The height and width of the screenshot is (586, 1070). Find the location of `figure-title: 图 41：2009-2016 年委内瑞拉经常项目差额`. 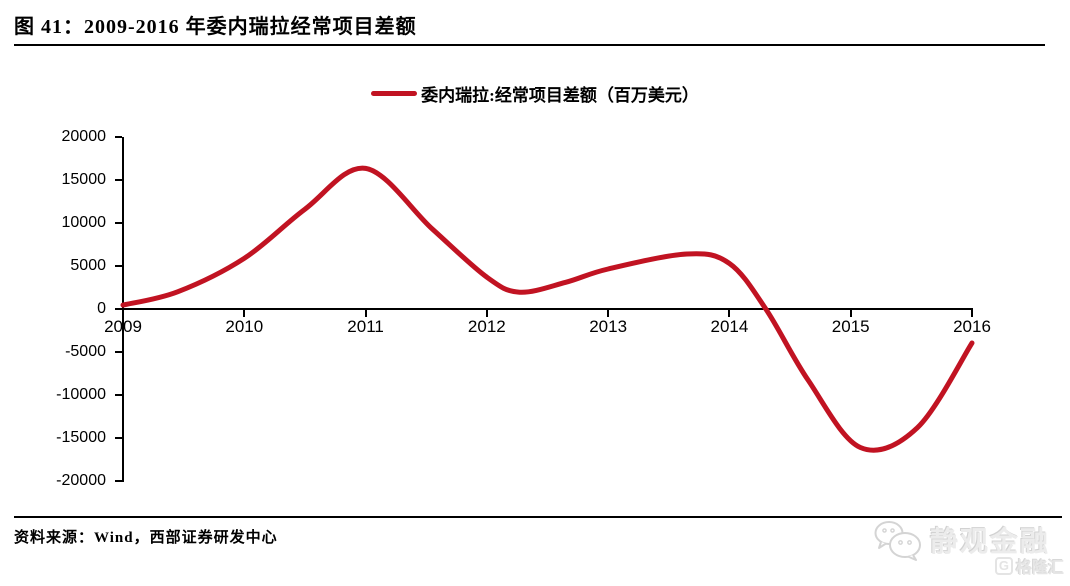

figure-title: 图 41：2009-2016 年委内瑞拉经常项目差额 is located at coordinates (215, 27).